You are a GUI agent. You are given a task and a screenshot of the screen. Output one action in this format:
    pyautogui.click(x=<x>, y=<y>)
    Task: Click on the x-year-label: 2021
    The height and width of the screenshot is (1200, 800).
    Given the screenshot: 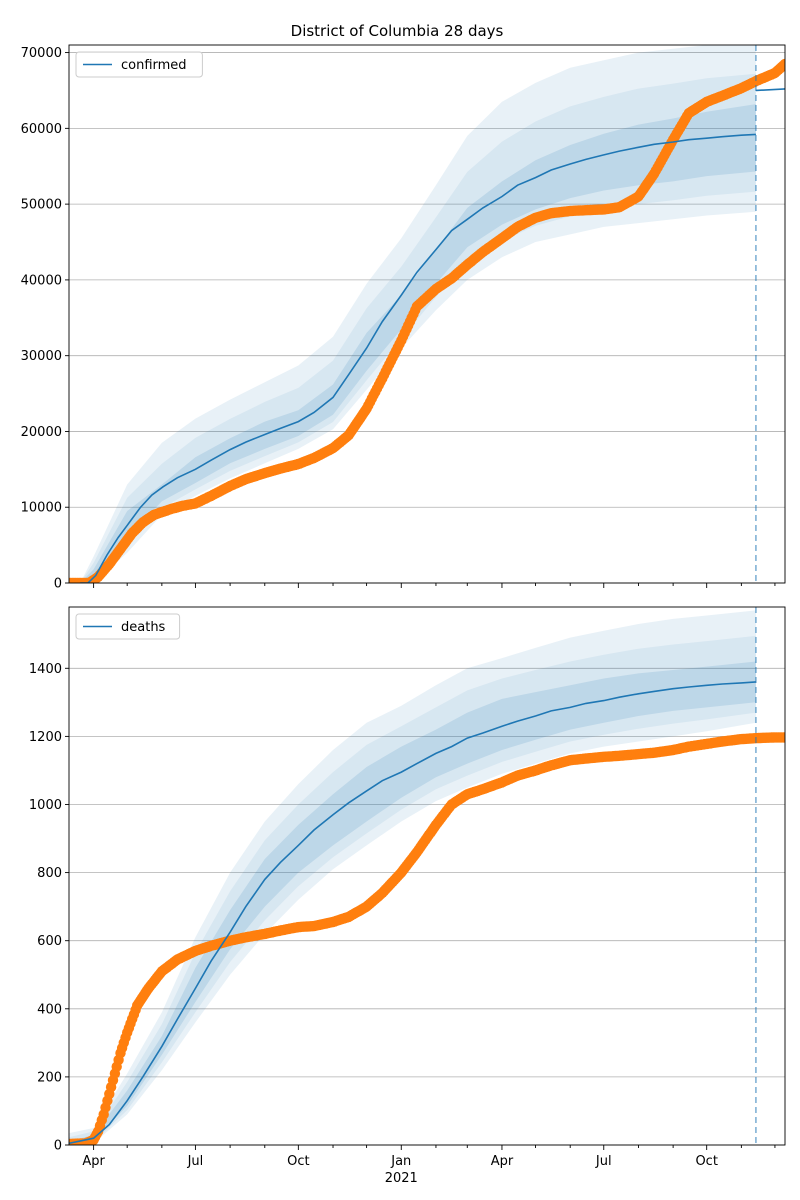 What is the action you would take?
    pyautogui.click(x=401, y=1178)
    